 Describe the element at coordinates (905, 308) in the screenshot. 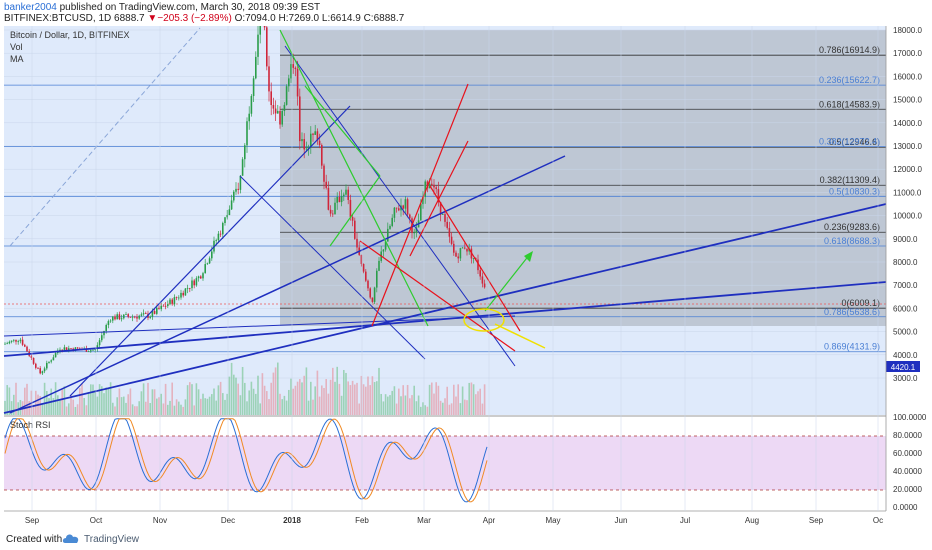

I see `price-tick-label: 6000.0` at that location.